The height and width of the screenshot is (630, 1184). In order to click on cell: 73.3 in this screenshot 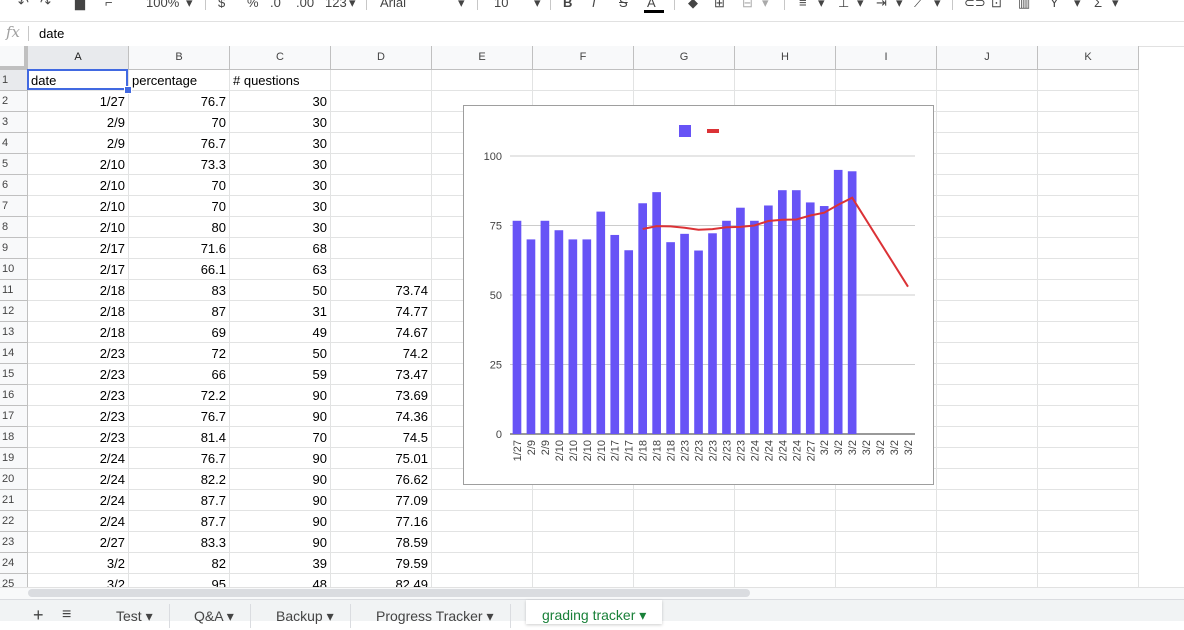, I will do `click(179, 164)`.